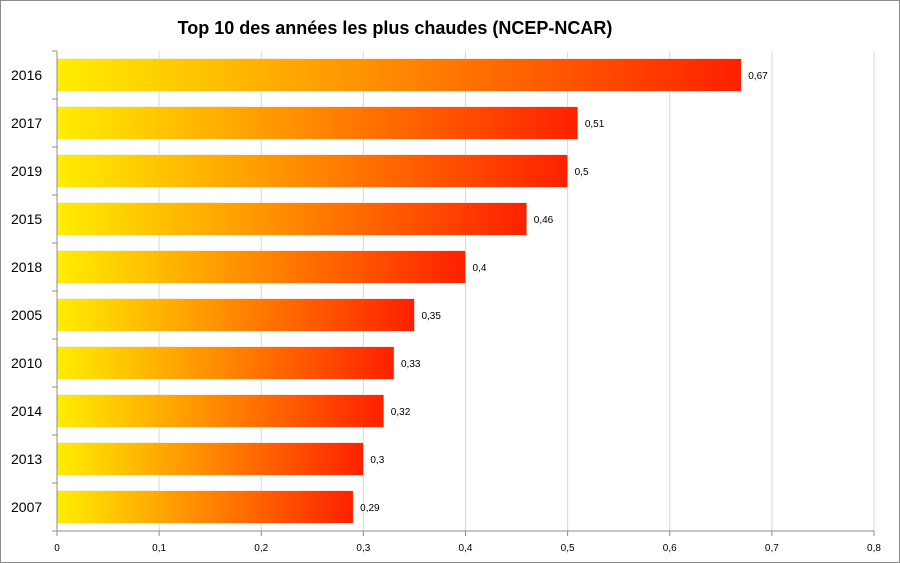 This screenshot has width=900, height=563. I want to click on value-label-2007: 0,29, so click(370, 508).